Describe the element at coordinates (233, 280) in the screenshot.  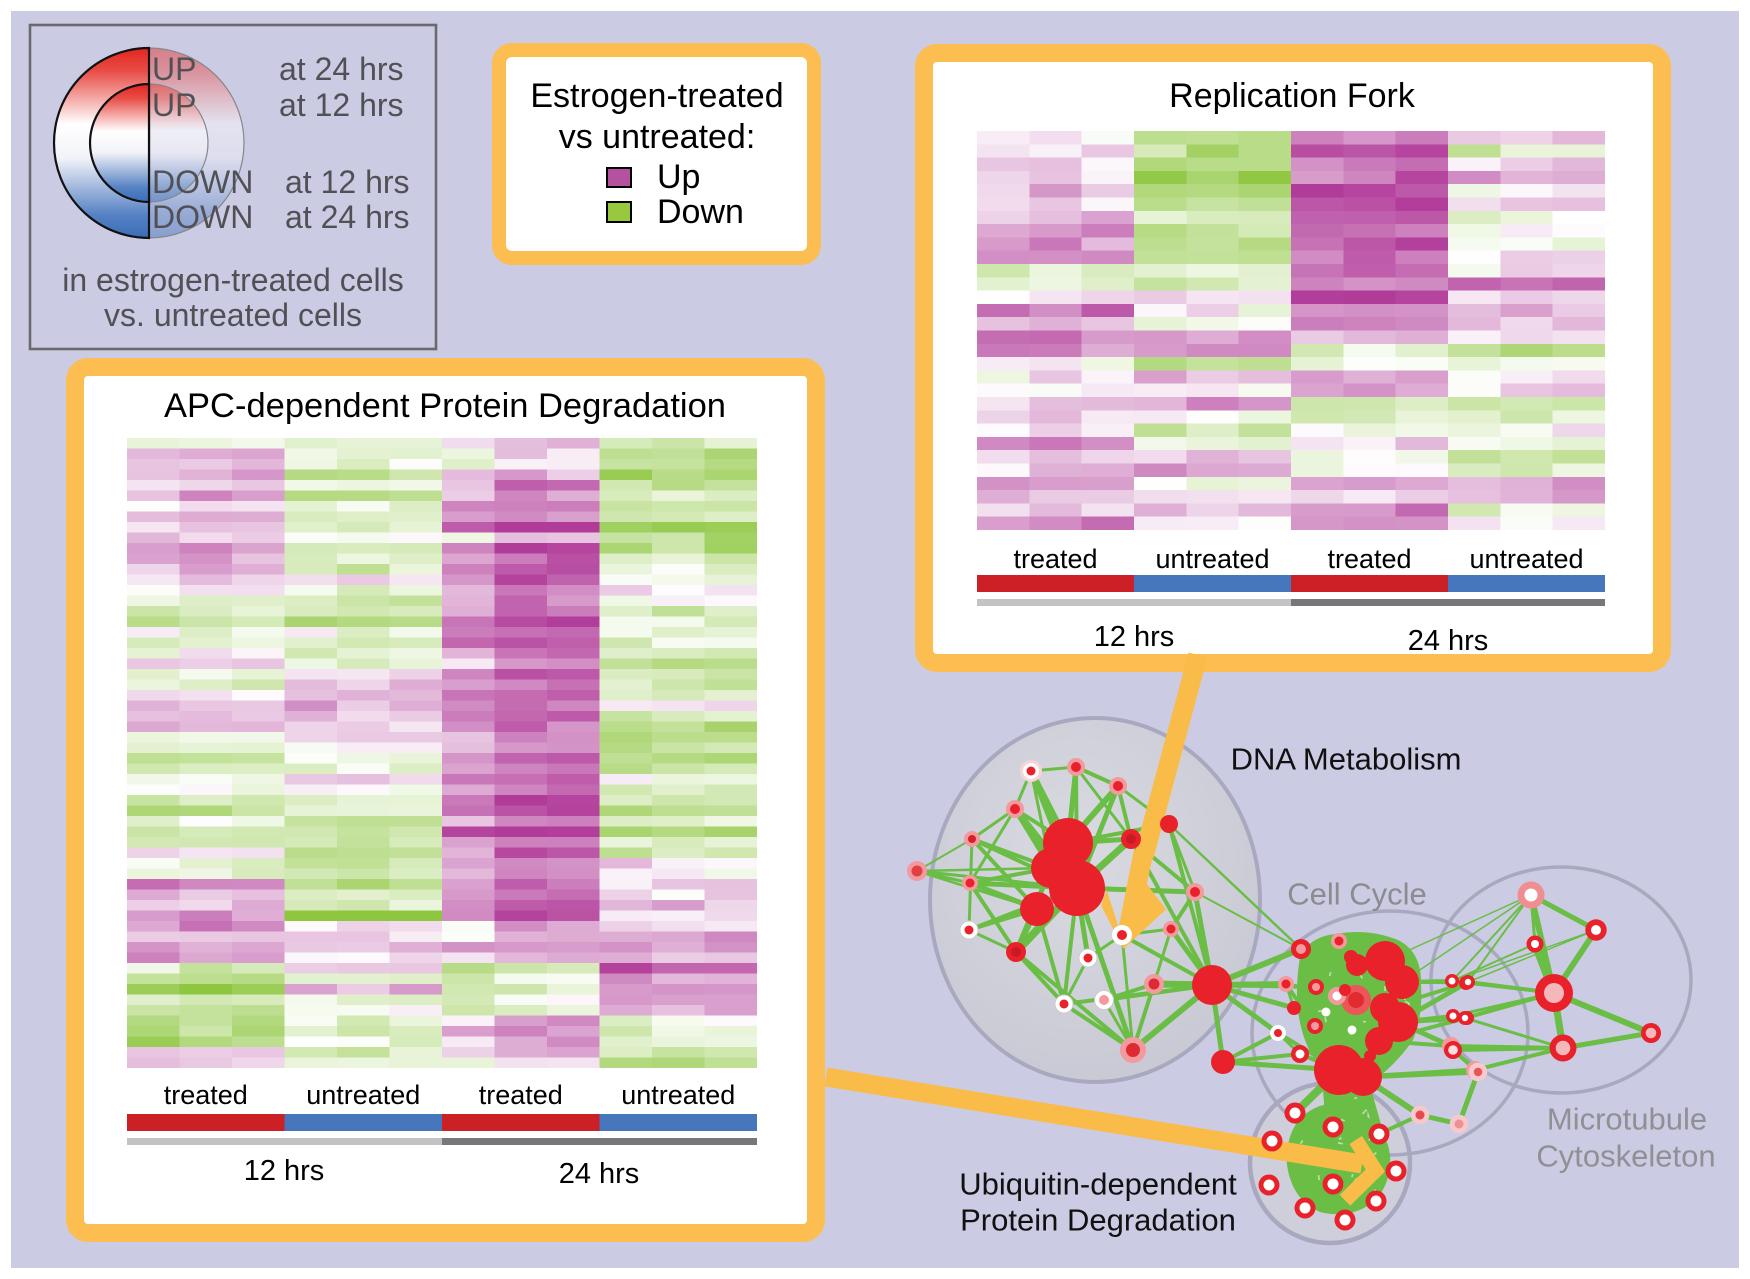
I see `svg-text: in estrogen-treated cells` at that location.